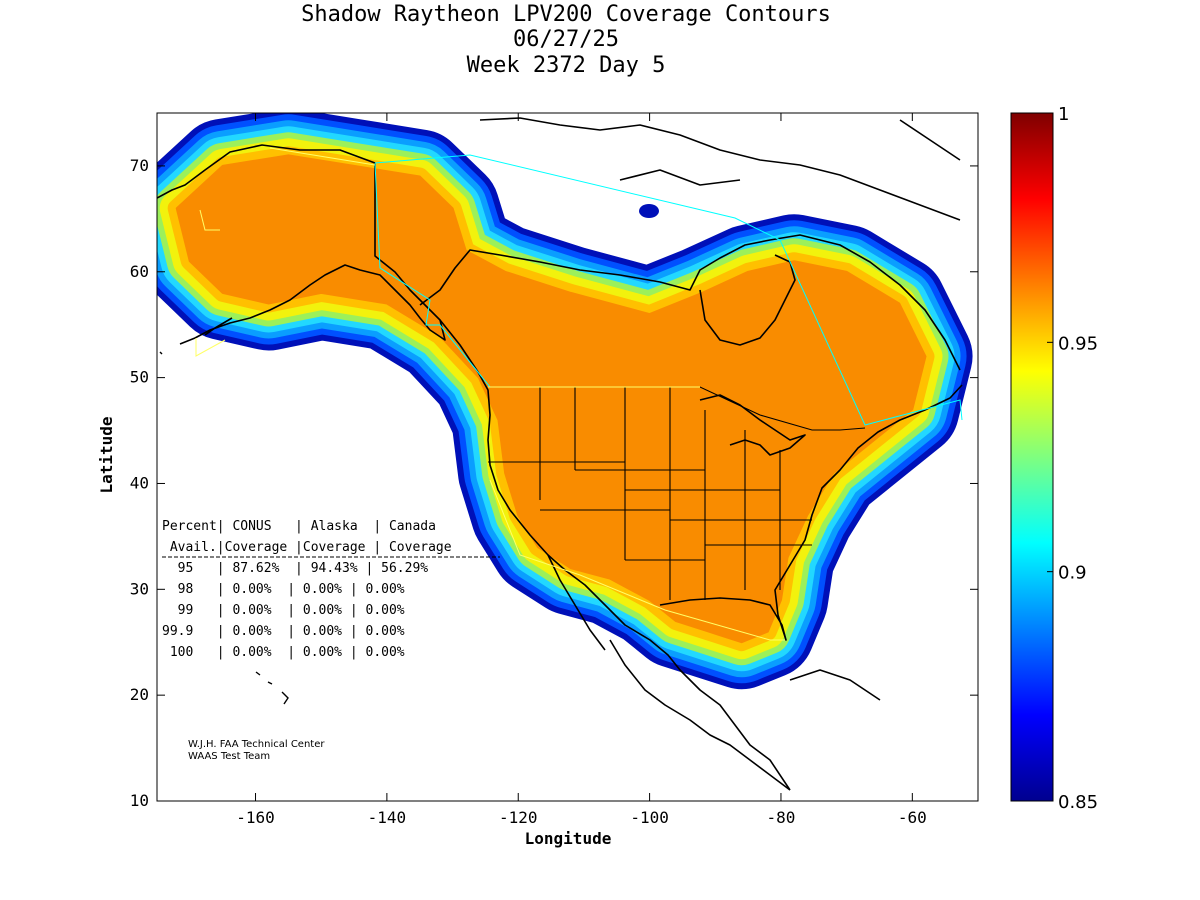 Image resolution: width=1200 pixels, height=900 pixels. I want to click on colorbar: 0.85 0.9 0.95 1, so click(1054, 458).